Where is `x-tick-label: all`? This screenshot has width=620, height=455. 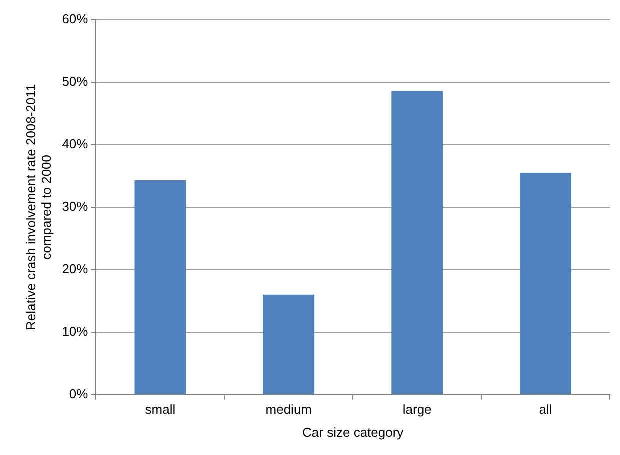 x-tick-label: all is located at coordinates (545, 410).